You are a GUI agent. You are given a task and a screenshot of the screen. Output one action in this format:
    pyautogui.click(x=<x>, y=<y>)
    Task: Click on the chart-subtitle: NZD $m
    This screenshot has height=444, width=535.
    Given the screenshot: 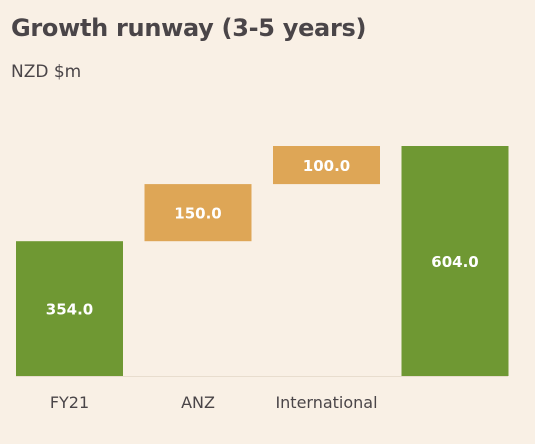 What is the action you would take?
    pyautogui.click(x=46, y=72)
    